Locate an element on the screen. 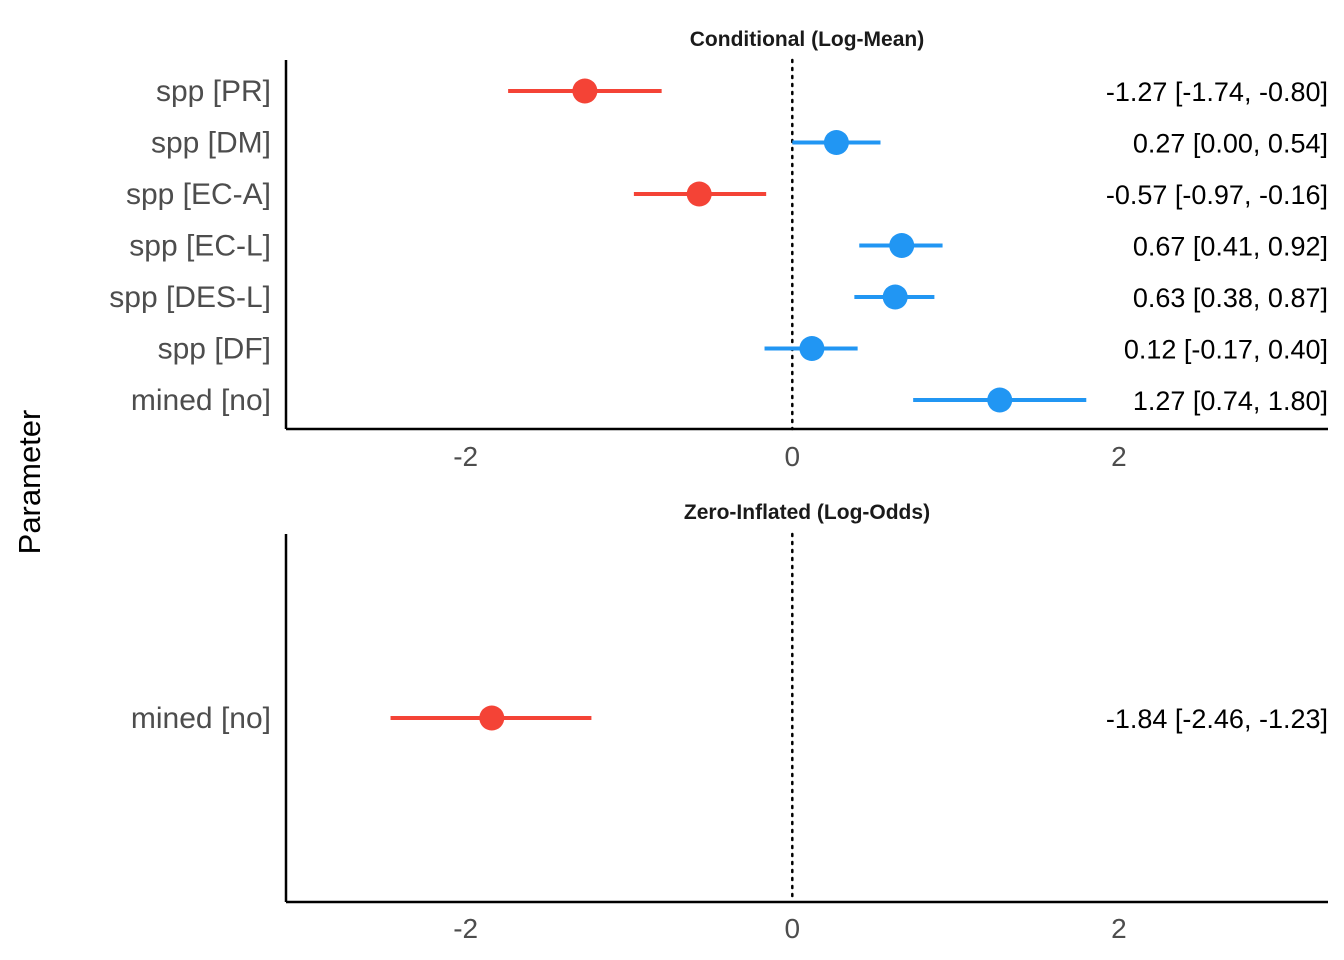 This screenshot has height=960, width=1344. parameter-row: spp [EC-L] 0.67 [0.41, 0.92] is located at coordinates (728, 246).